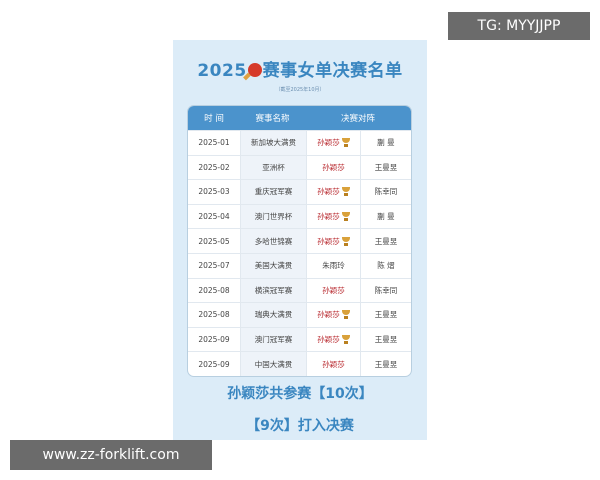  I want to click on footer-line-1: 孙颖莎共参赛【10次】, so click(300, 394).